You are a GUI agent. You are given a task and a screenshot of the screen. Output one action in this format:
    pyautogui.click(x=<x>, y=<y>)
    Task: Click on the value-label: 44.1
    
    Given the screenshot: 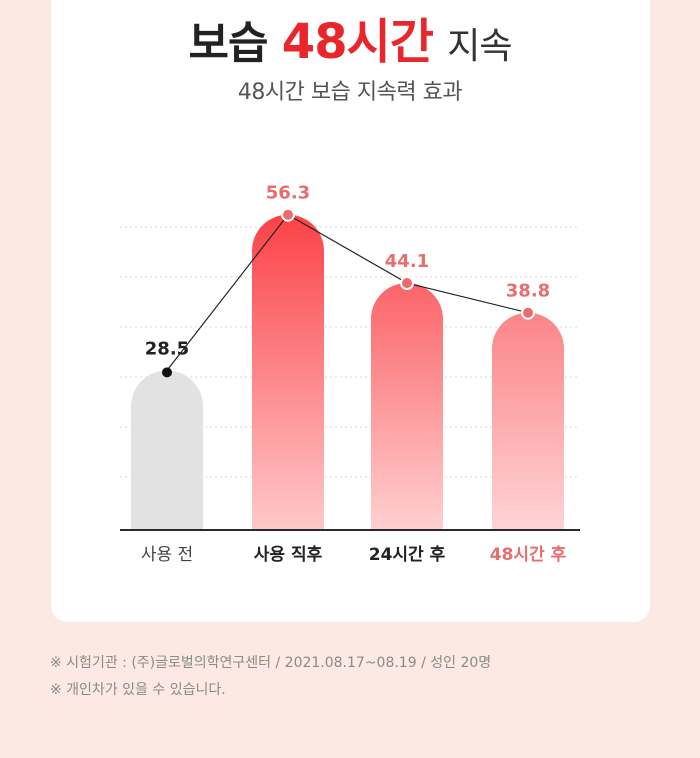 What is the action you would take?
    pyautogui.click(x=407, y=261)
    